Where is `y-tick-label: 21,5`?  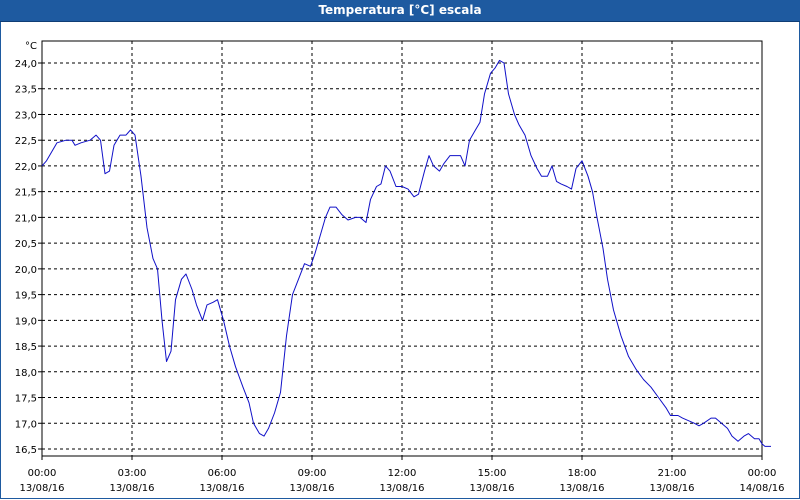
y-tick-label: 21,5 is located at coordinates (26, 193).